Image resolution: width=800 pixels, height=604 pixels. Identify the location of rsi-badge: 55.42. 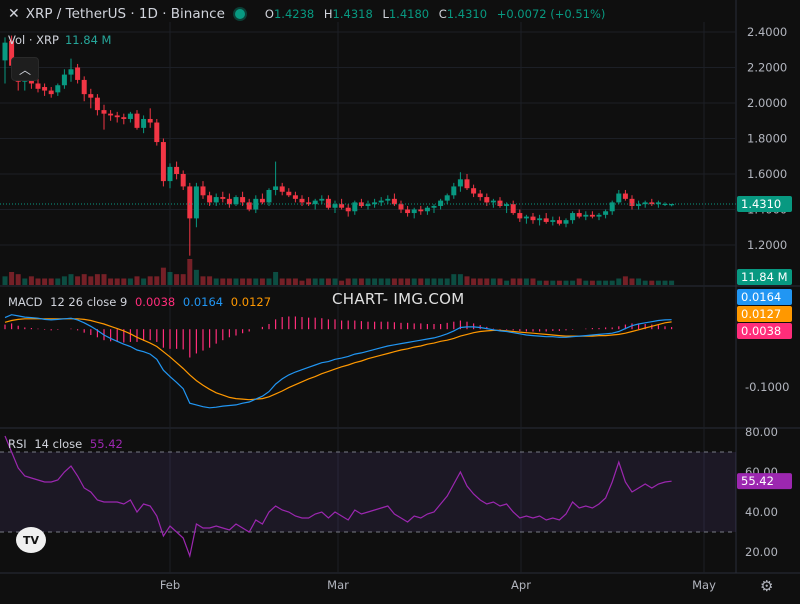
(757, 481).